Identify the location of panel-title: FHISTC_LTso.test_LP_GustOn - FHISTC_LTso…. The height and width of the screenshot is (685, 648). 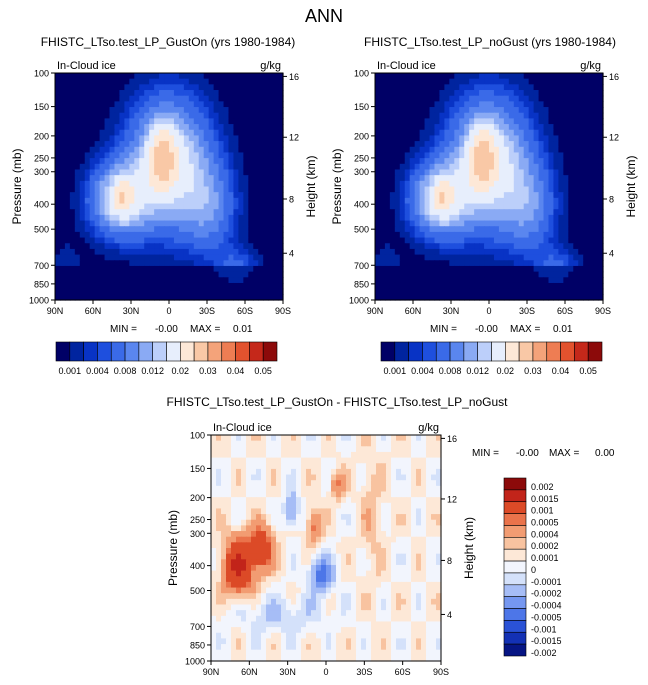
(337, 402).